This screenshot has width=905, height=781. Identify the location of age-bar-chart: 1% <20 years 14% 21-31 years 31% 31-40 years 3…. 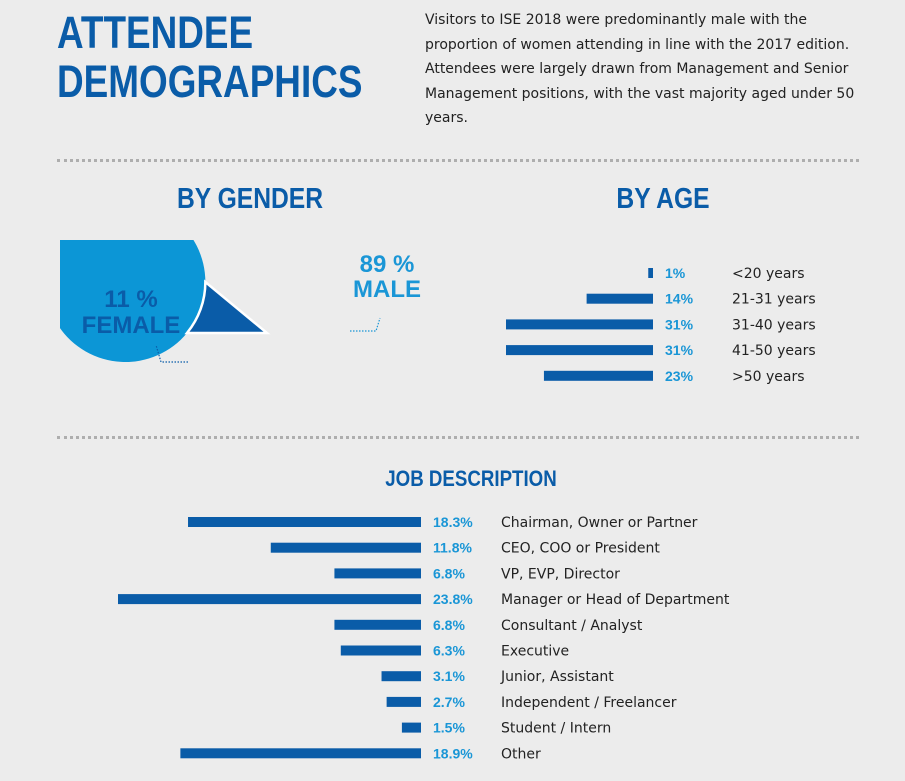
(661, 325).